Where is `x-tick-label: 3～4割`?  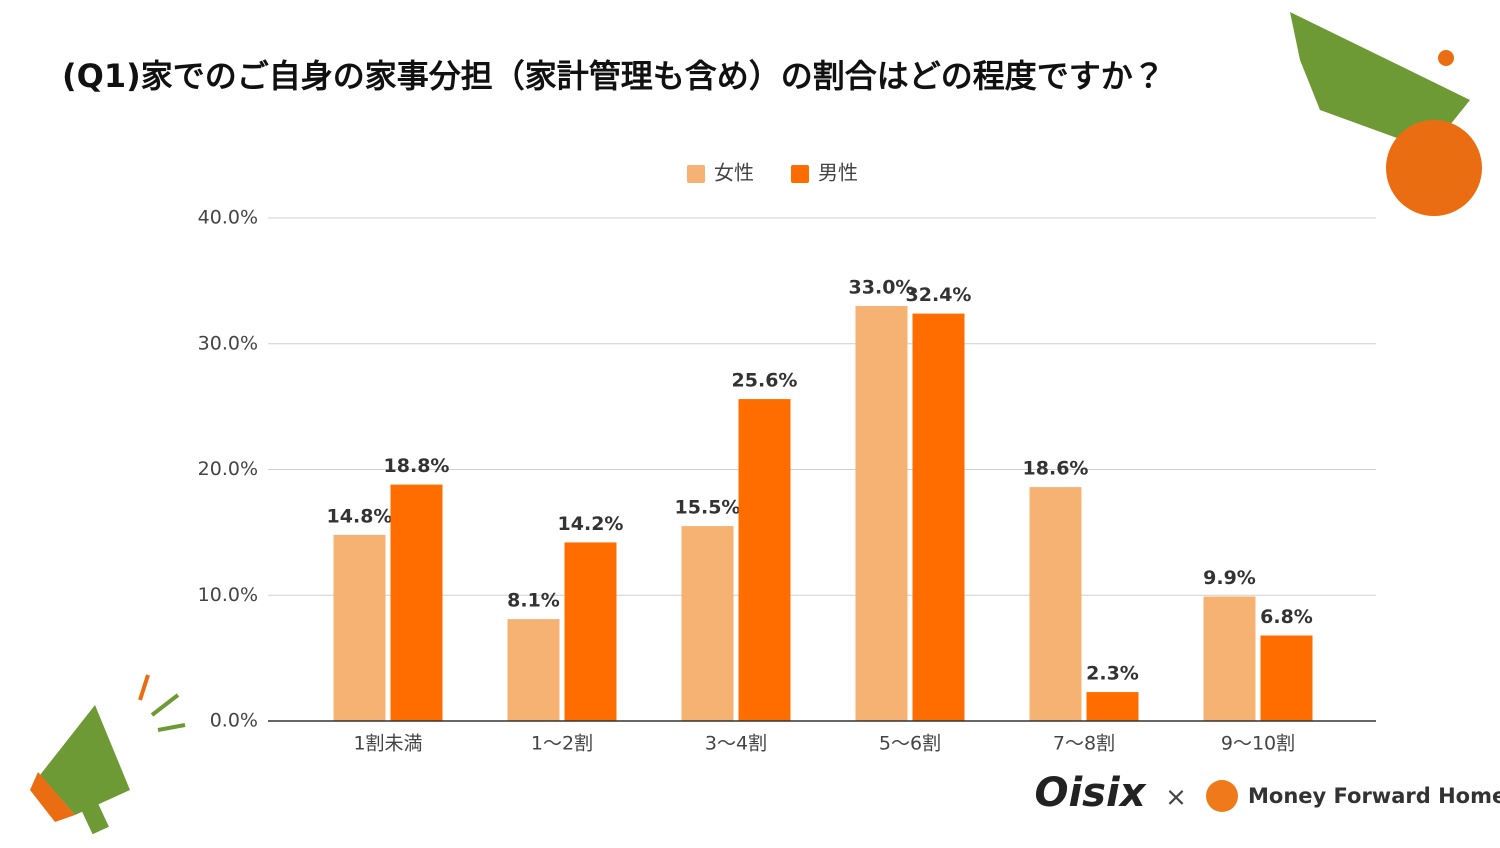
x-tick-label: 3～4割 is located at coordinates (736, 744).